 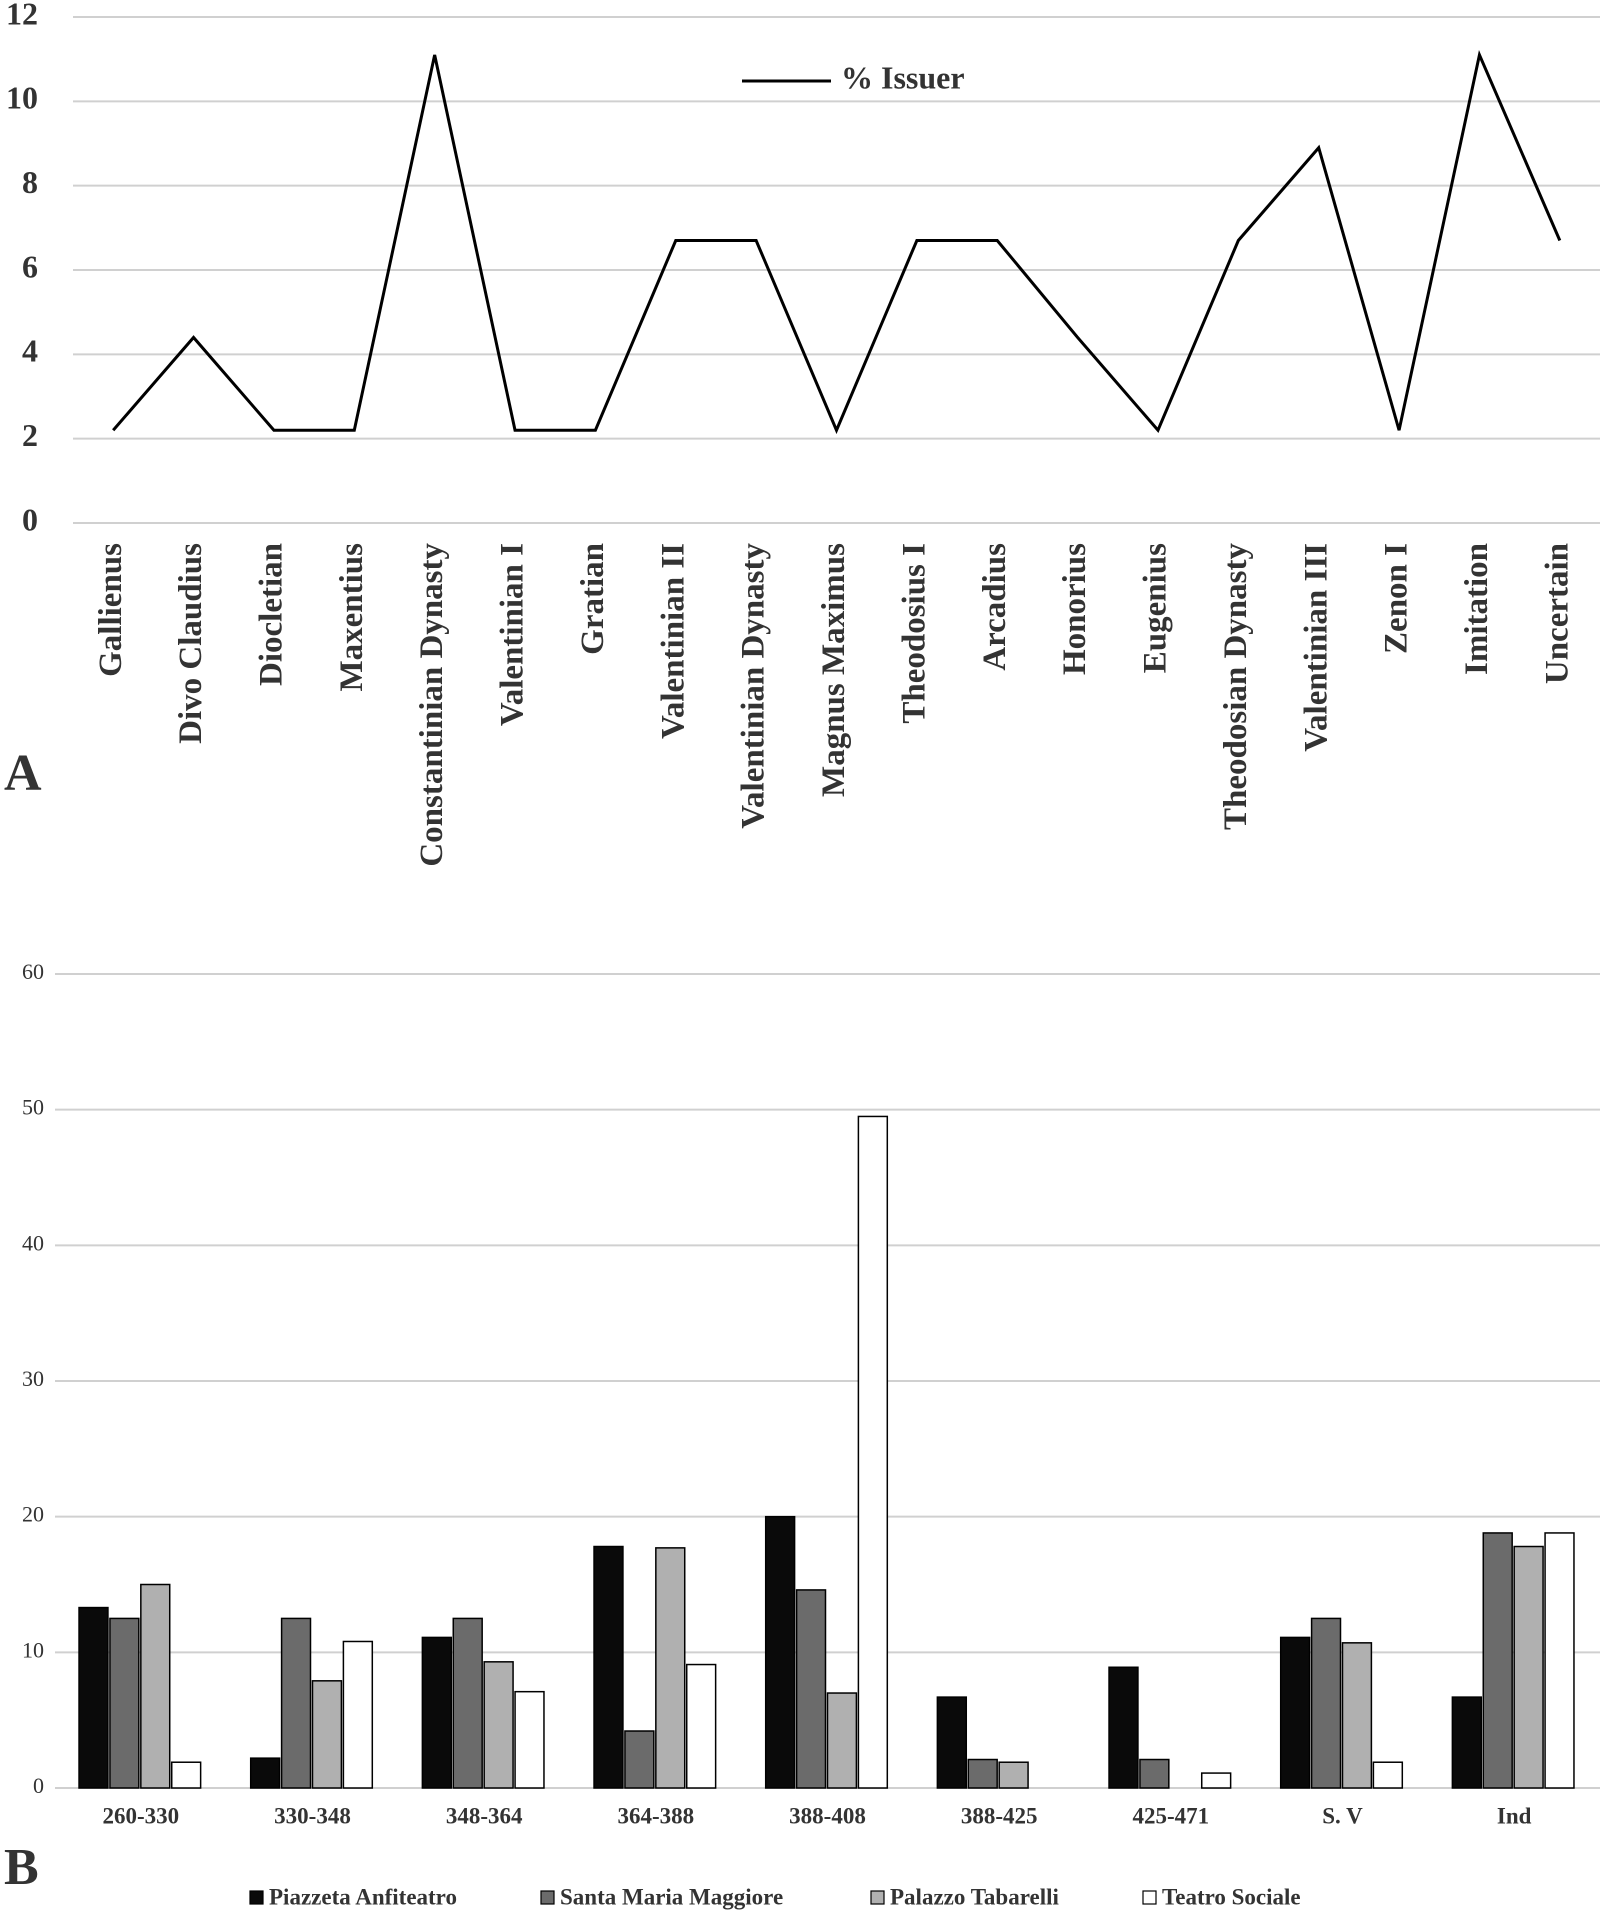 What do you see at coordinates (271, 614) in the screenshot?
I see `x-tick-label: Diocletian` at bounding box center [271, 614].